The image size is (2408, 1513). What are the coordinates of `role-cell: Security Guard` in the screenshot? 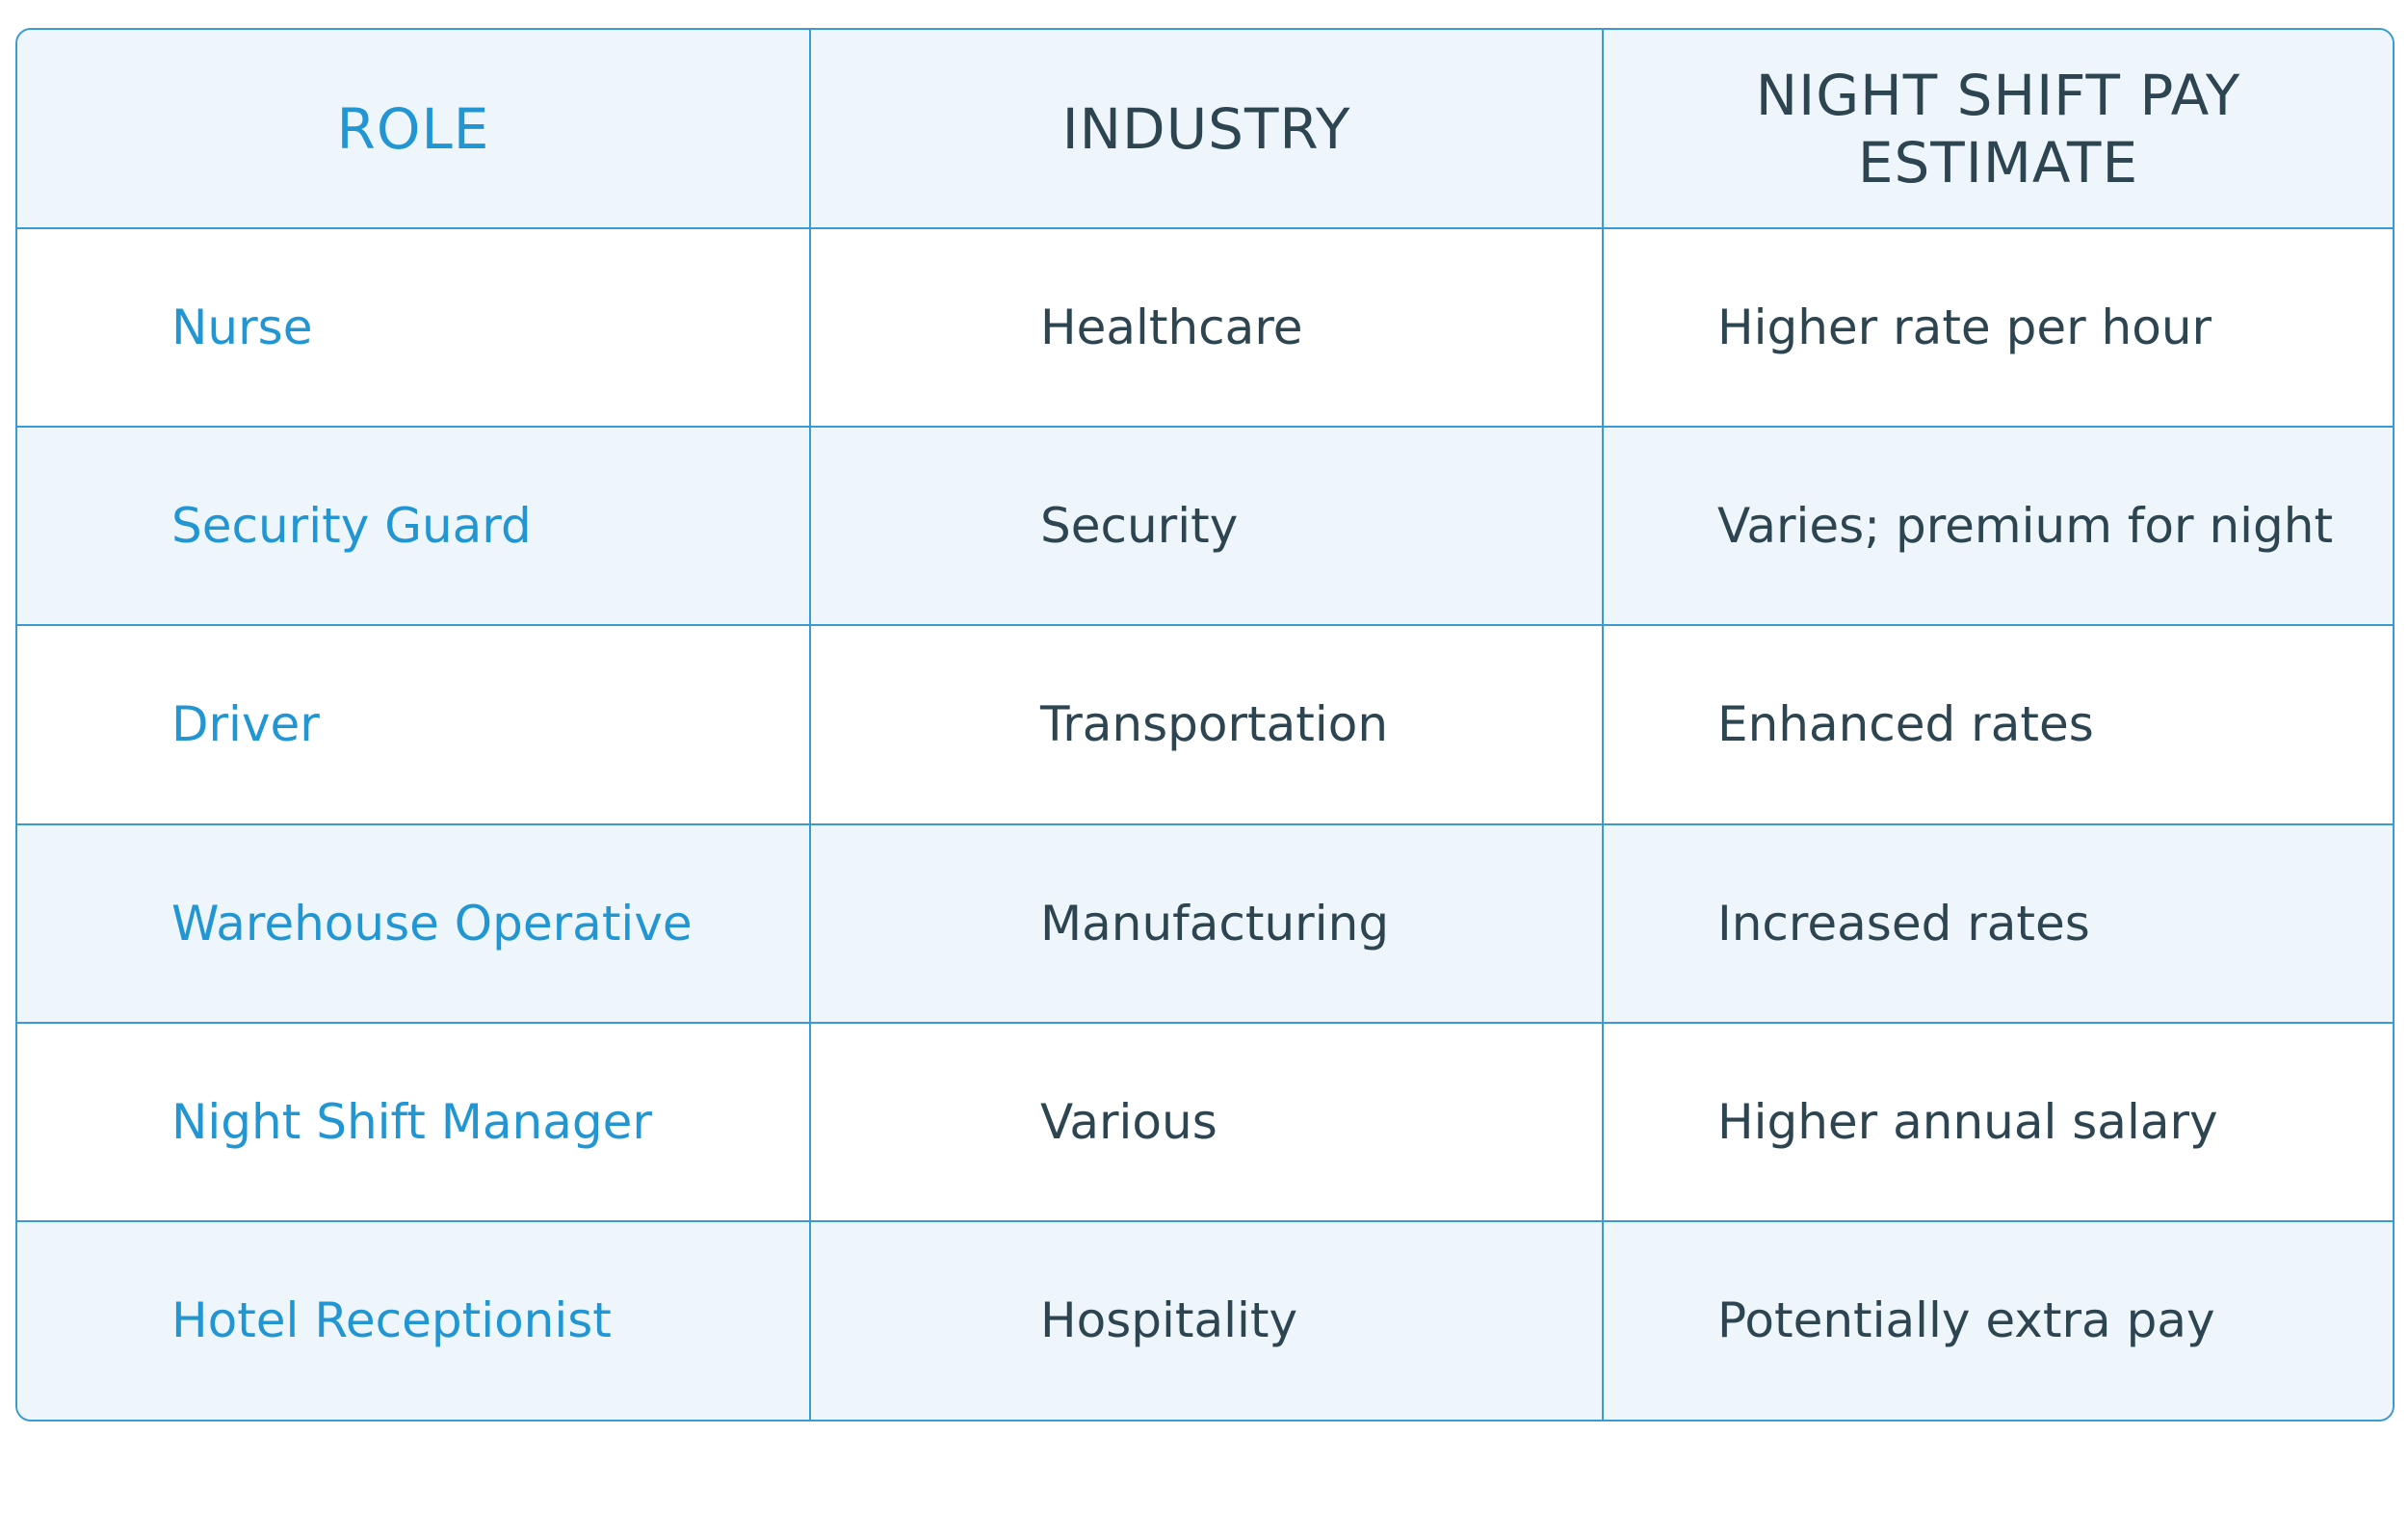 It's located at (414, 526).